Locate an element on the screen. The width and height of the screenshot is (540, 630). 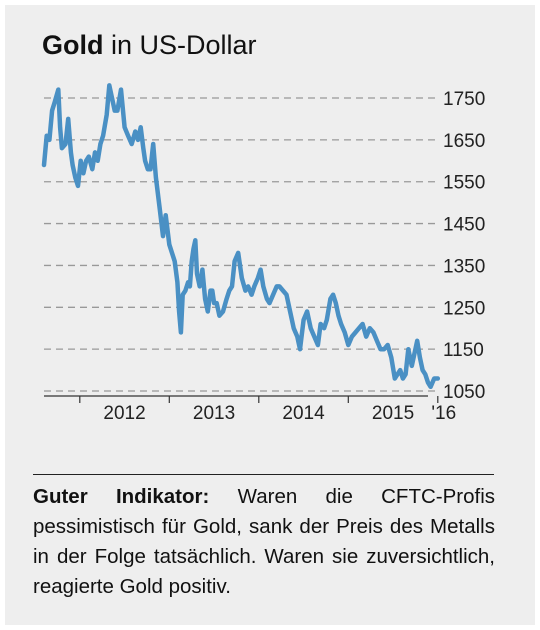
x-axis is located at coordinates (241, 399).